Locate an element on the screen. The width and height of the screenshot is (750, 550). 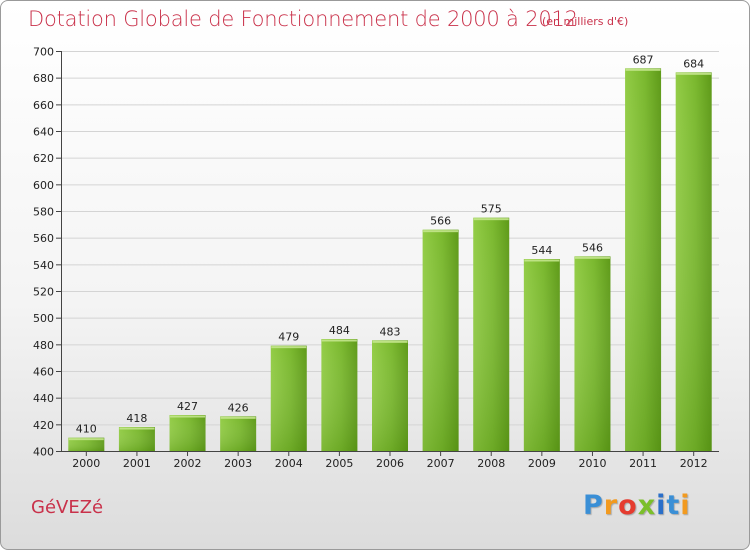
x-tick-label: 2004 is located at coordinates (289, 463).